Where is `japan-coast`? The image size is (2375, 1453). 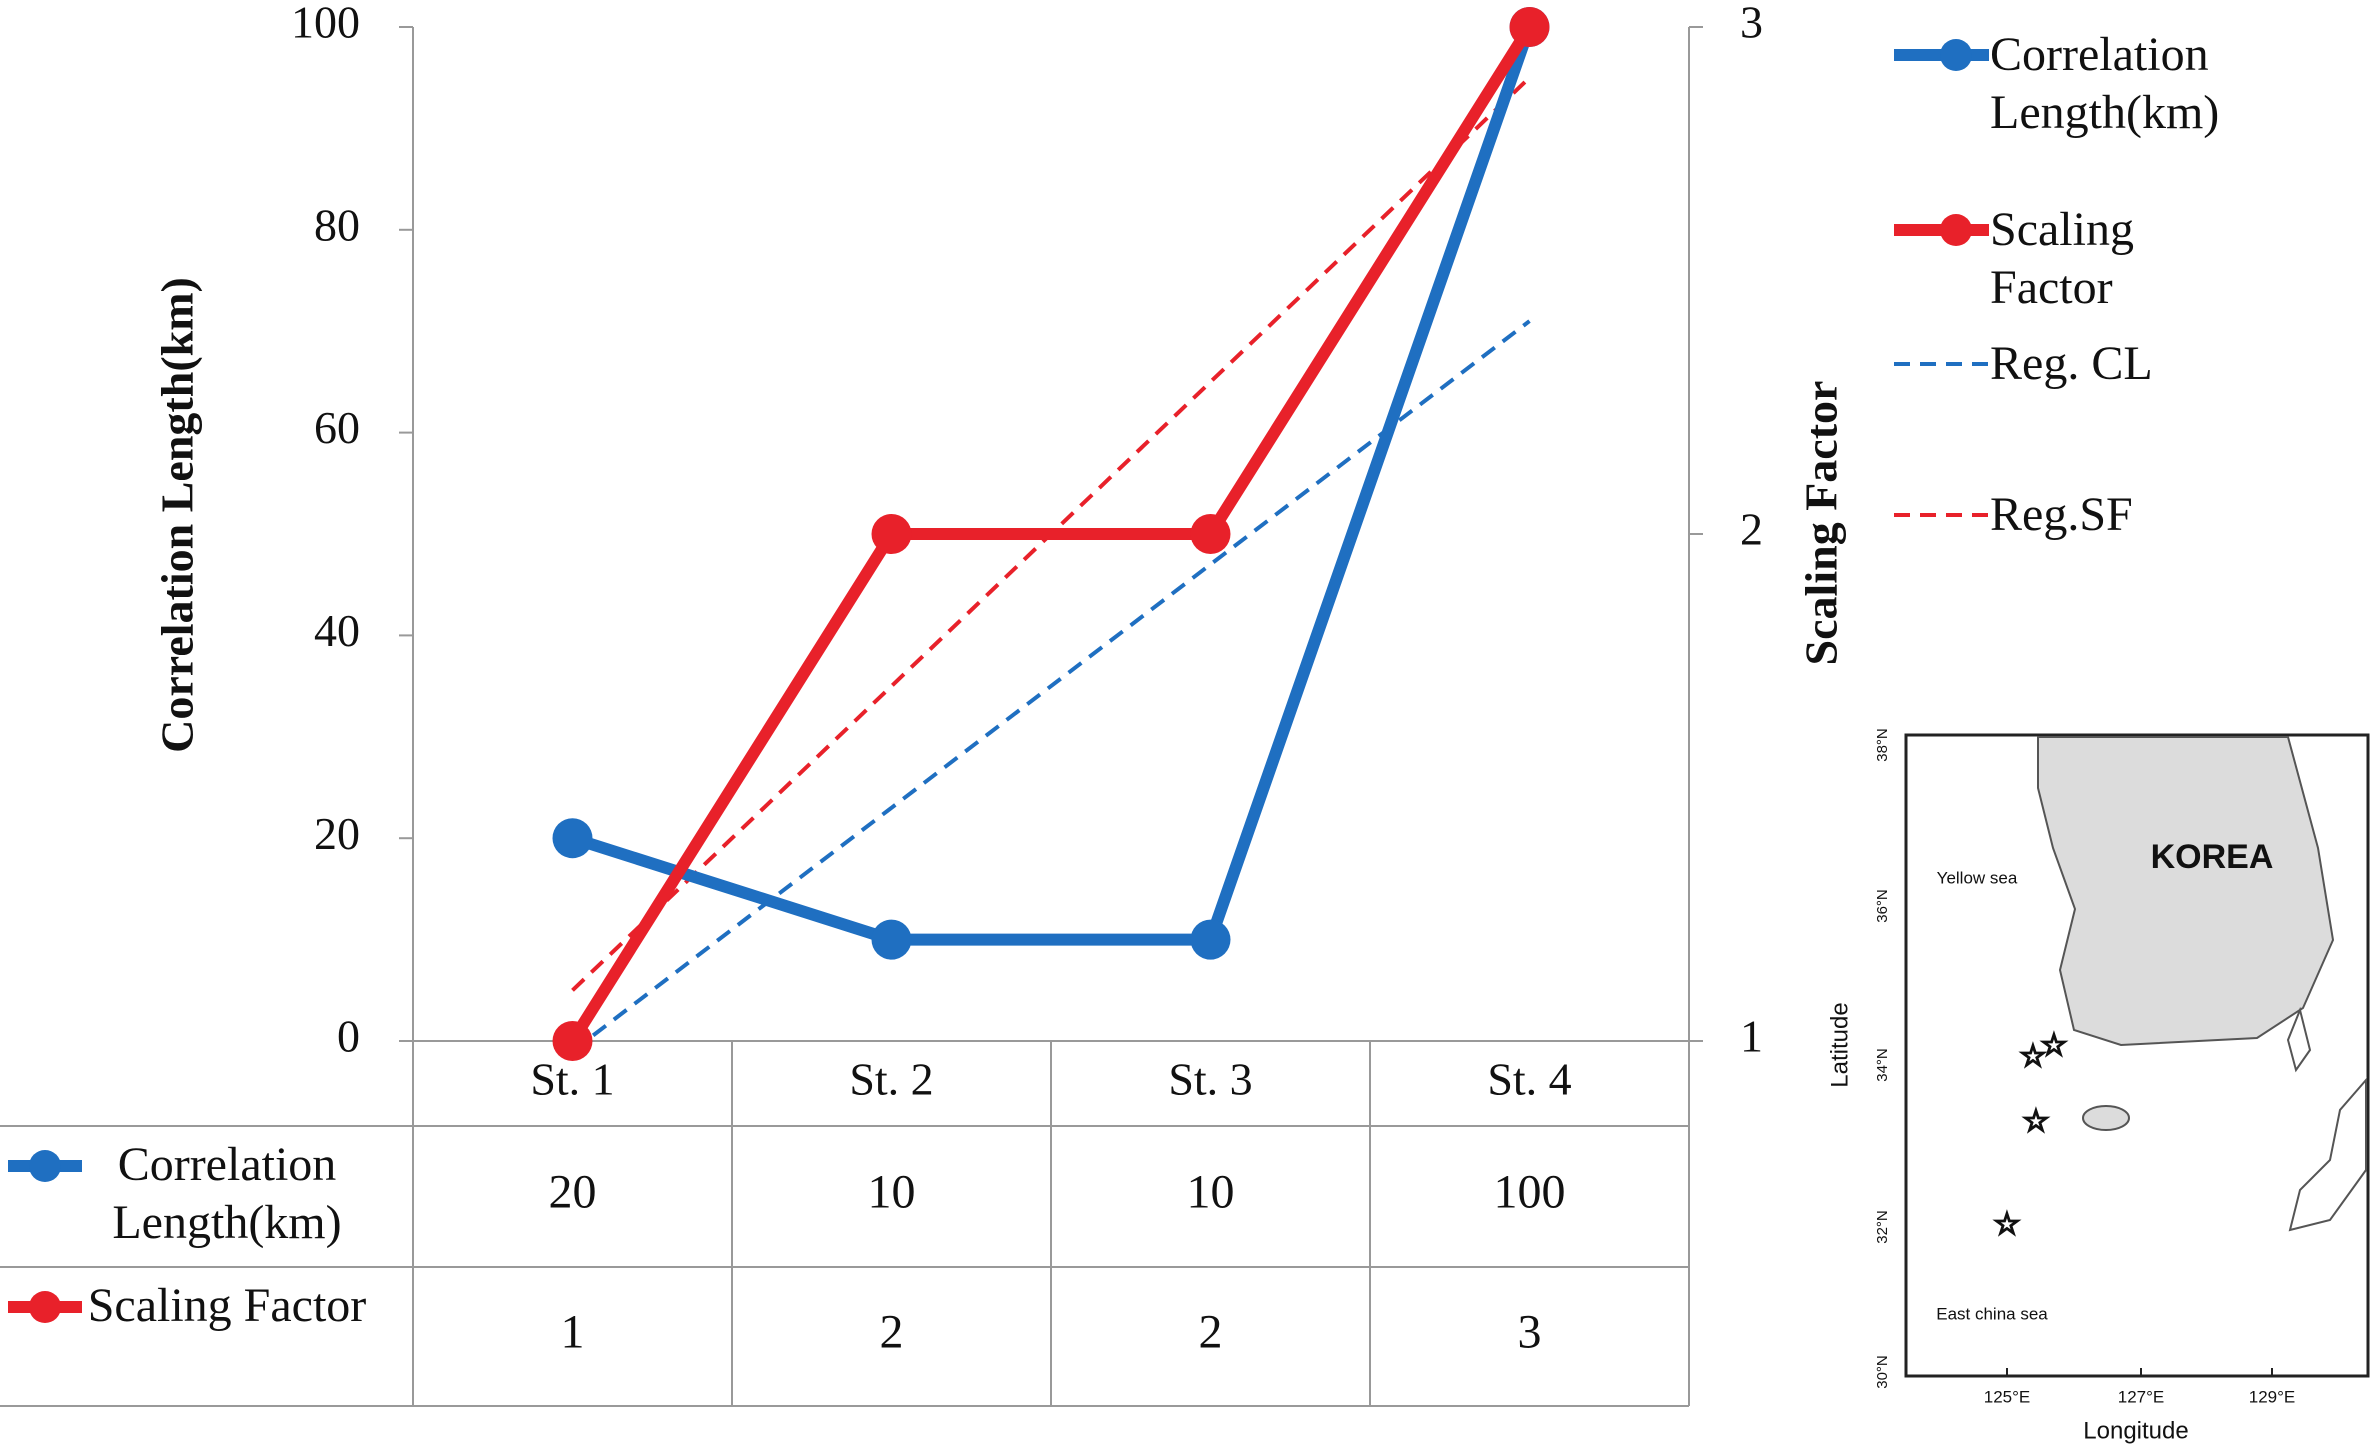 japan-coast is located at coordinates (2327, 1154).